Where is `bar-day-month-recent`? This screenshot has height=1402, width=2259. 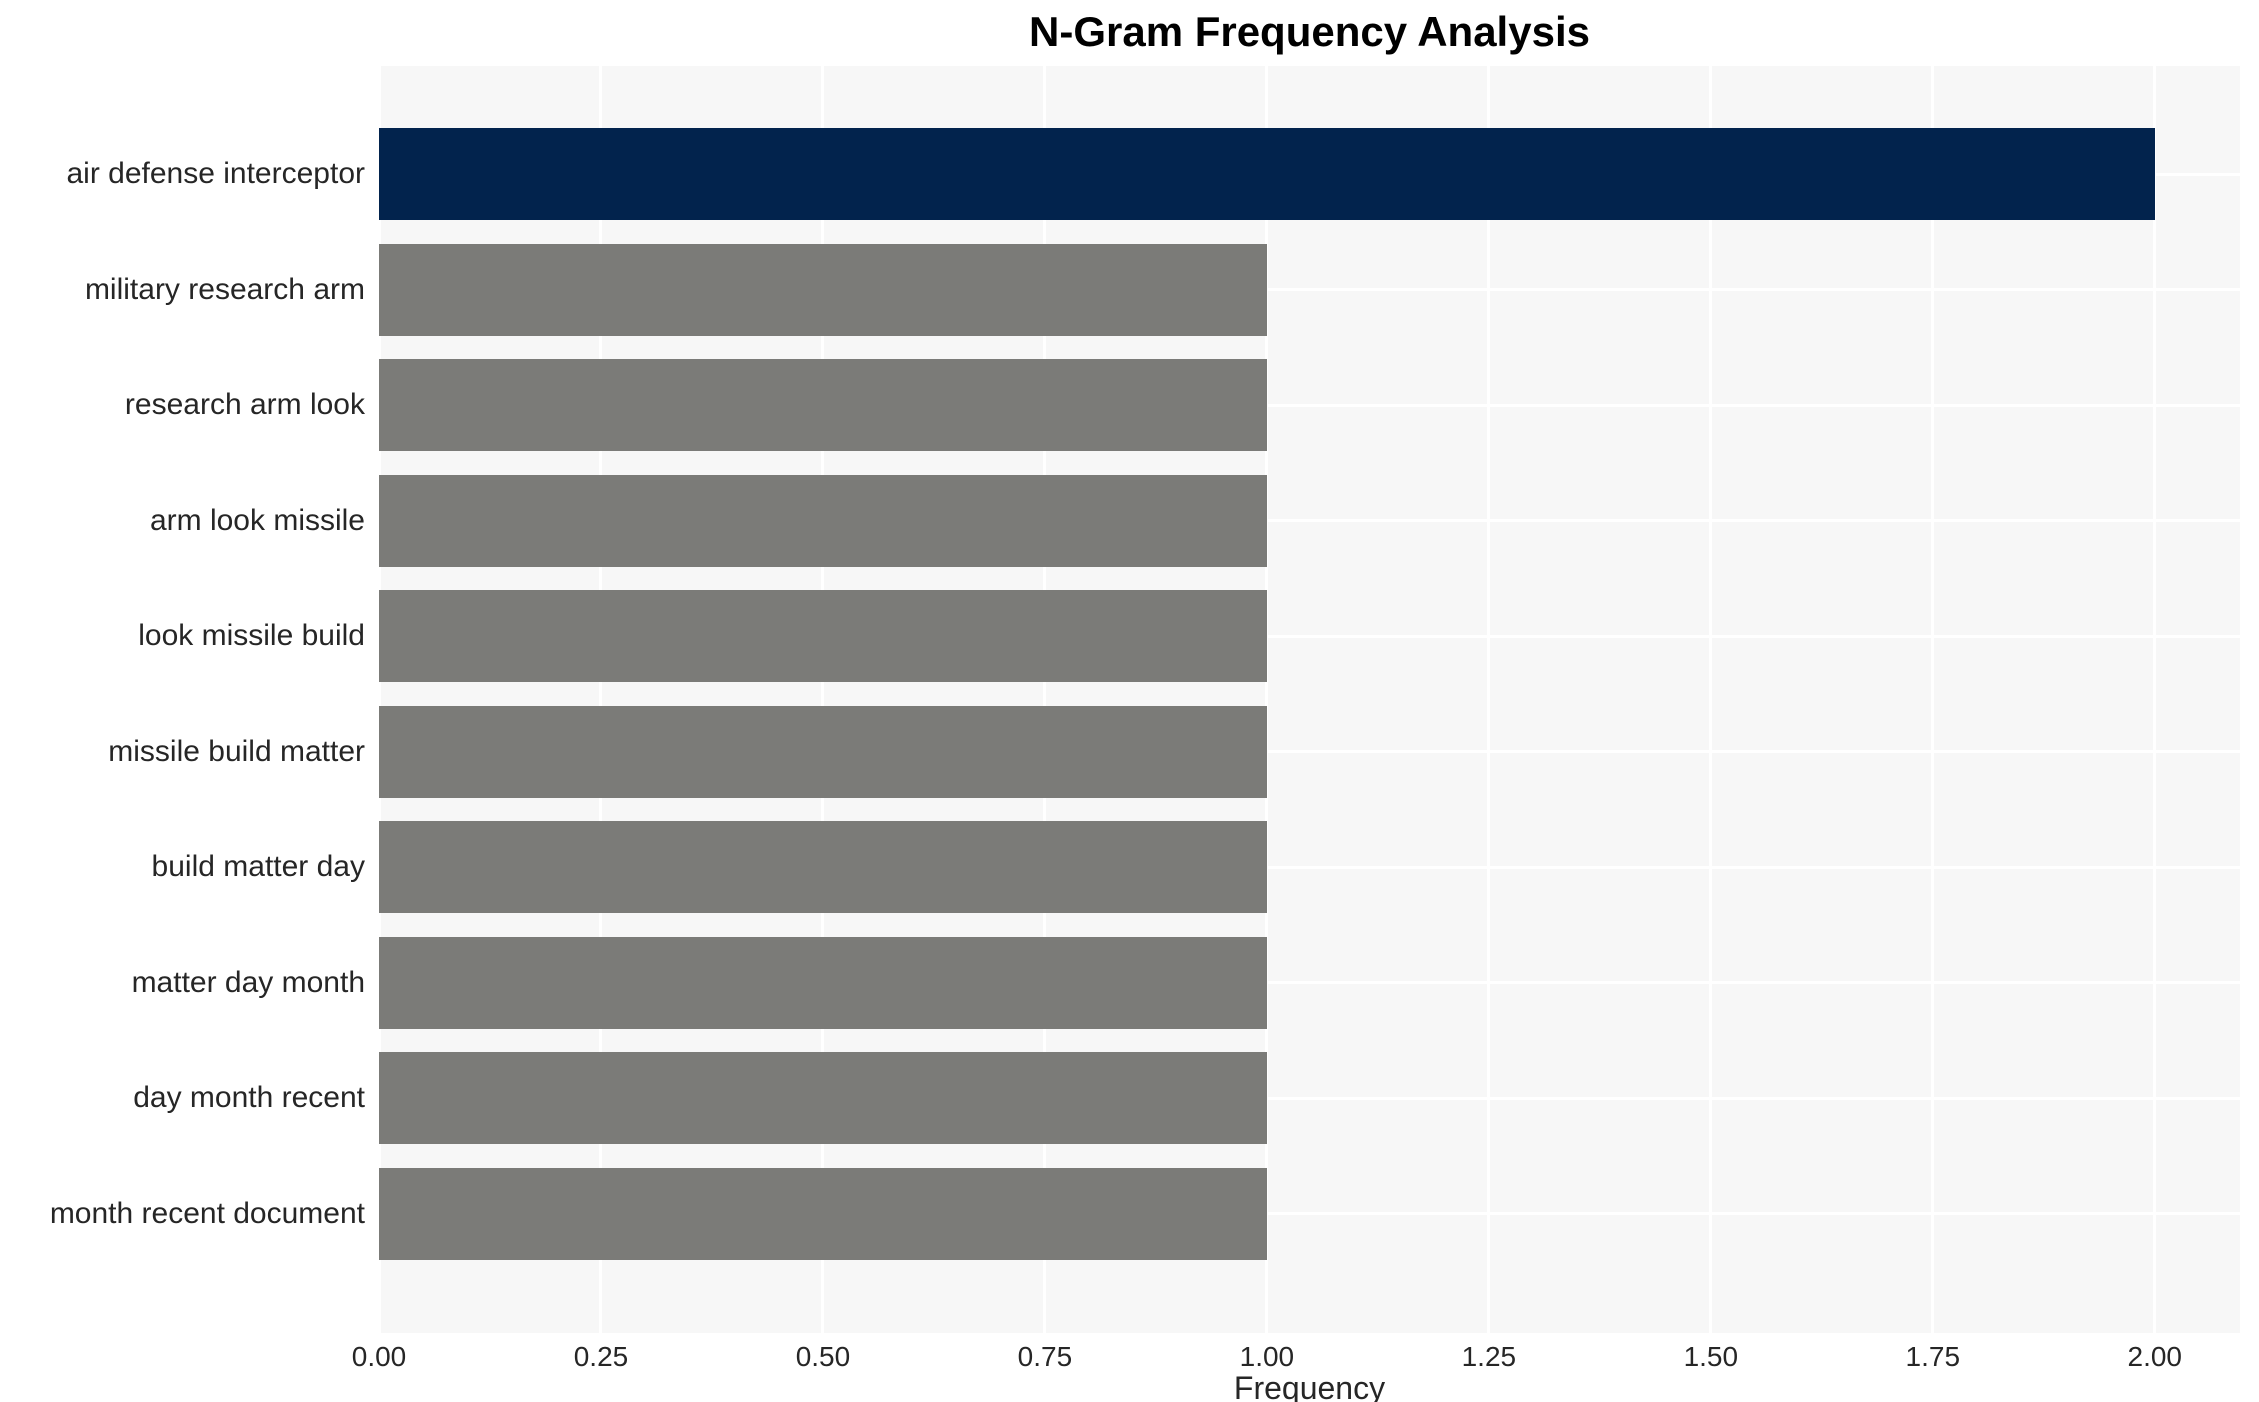
bar-day-month-recent is located at coordinates (823, 1098).